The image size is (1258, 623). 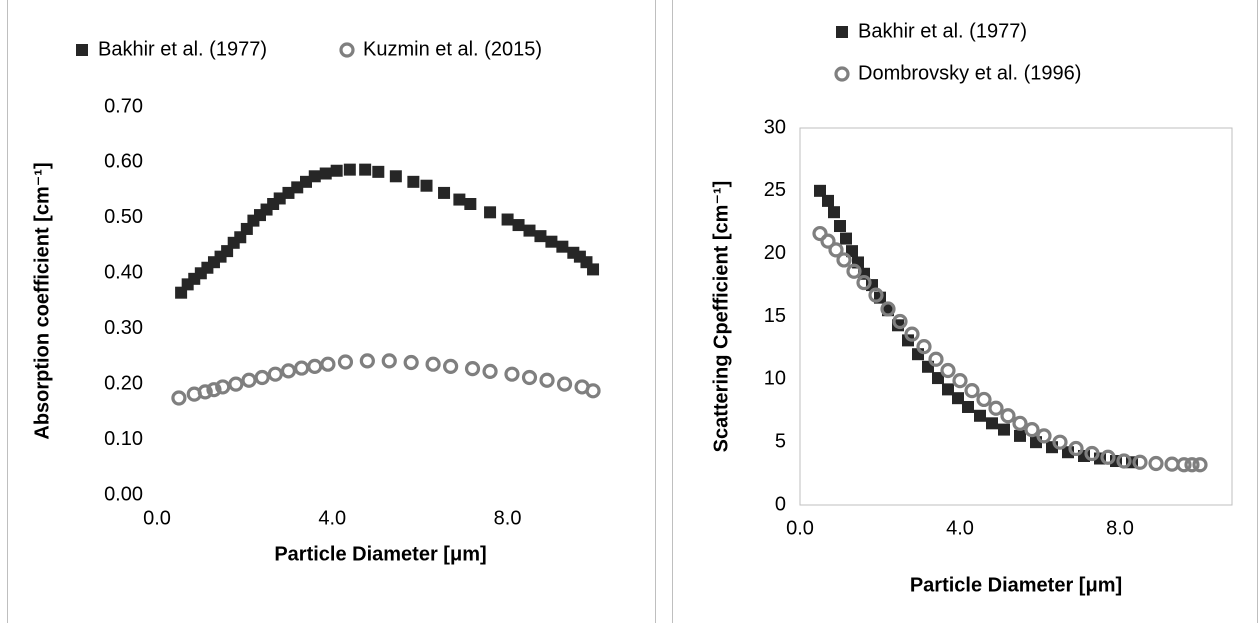 I want to click on y-tick-label: 10, so click(x=775, y=379).